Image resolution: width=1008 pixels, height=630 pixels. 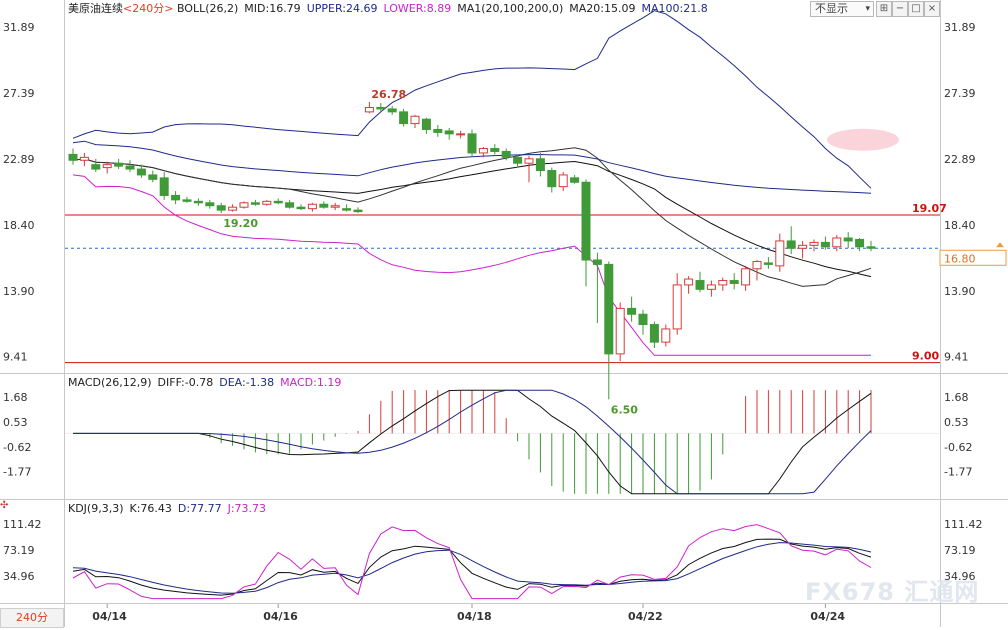 I want to click on price-annotation: 26.78, so click(x=388, y=94).